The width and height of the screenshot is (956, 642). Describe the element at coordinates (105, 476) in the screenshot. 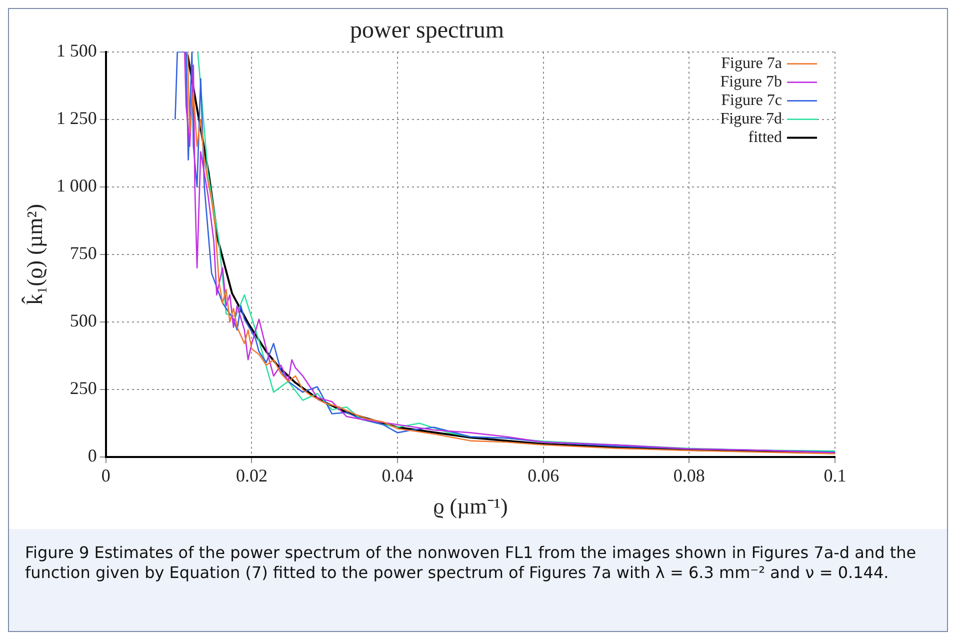

I see `x-tick-label: 0` at that location.